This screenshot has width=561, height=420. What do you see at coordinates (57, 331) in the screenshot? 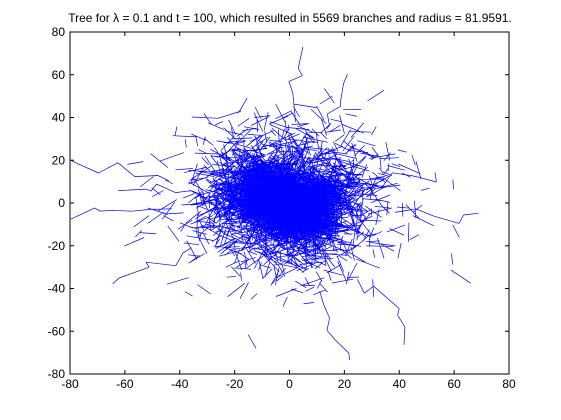
I see `y-tick-label: -60` at bounding box center [57, 331].